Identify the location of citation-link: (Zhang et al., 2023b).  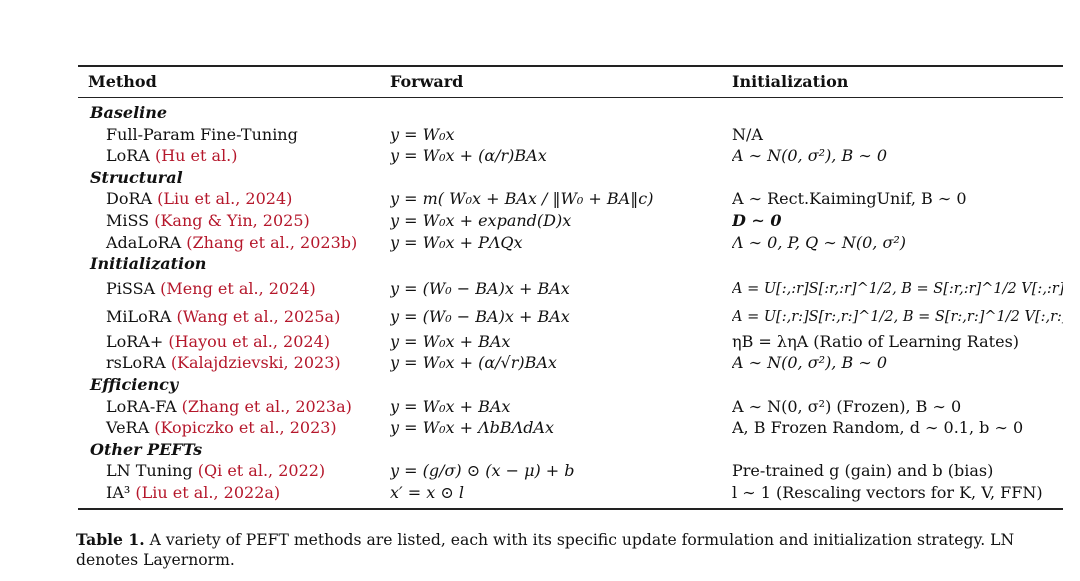
(272, 242).